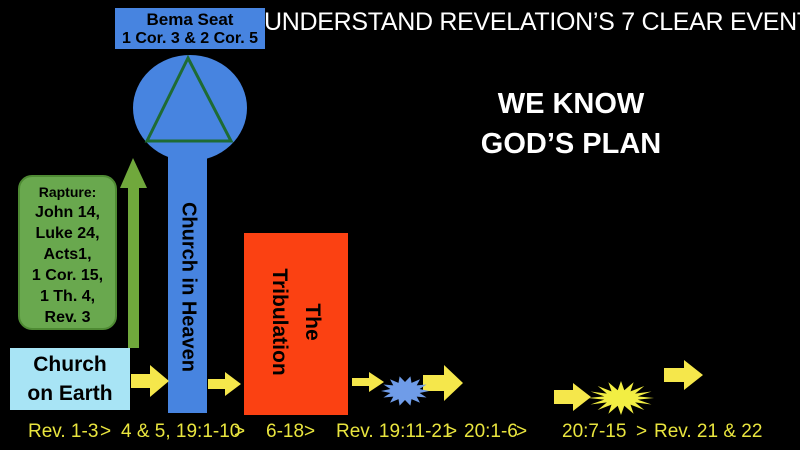  Describe the element at coordinates (190, 108) in the screenshot. I see `heaven-circle` at that location.